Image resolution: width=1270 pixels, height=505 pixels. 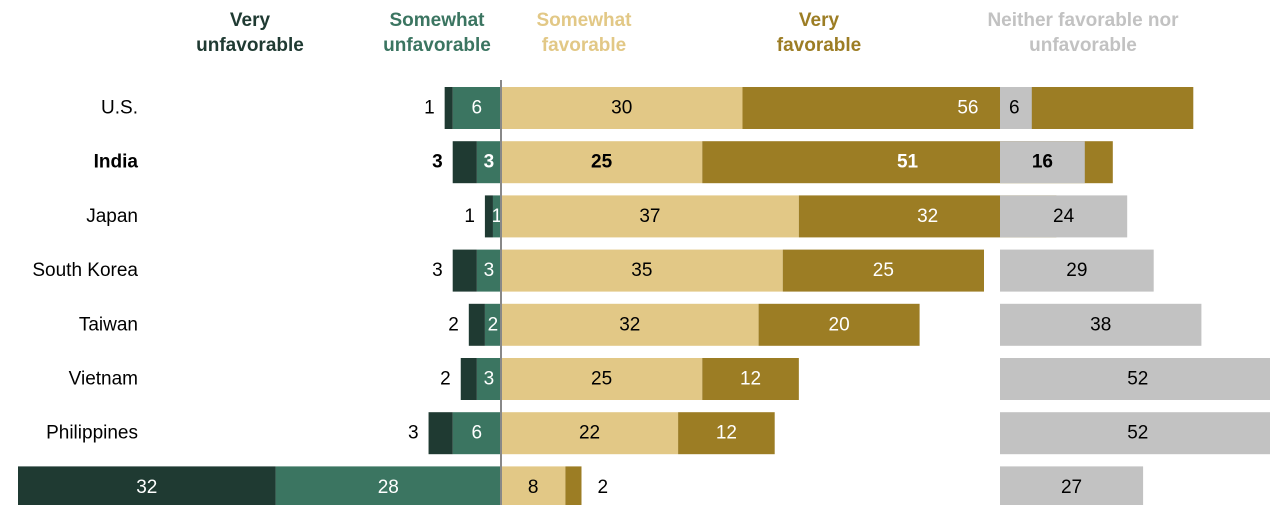 I want to click on value-label-neither: 29, so click(x=1076, y=270).